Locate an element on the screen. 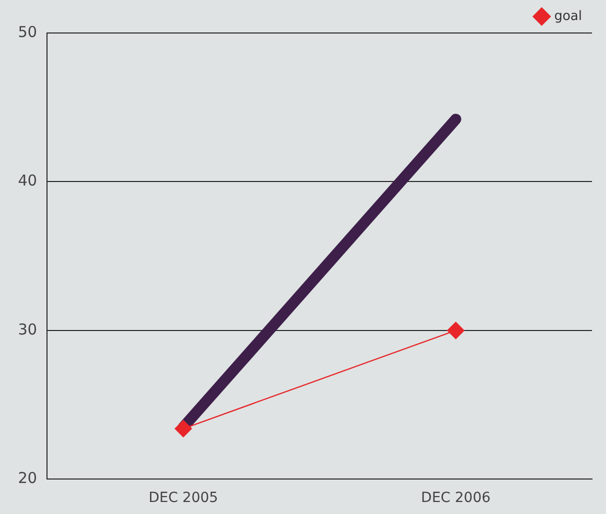  y-tick-label: 30 is located at coordinates (28, 329).